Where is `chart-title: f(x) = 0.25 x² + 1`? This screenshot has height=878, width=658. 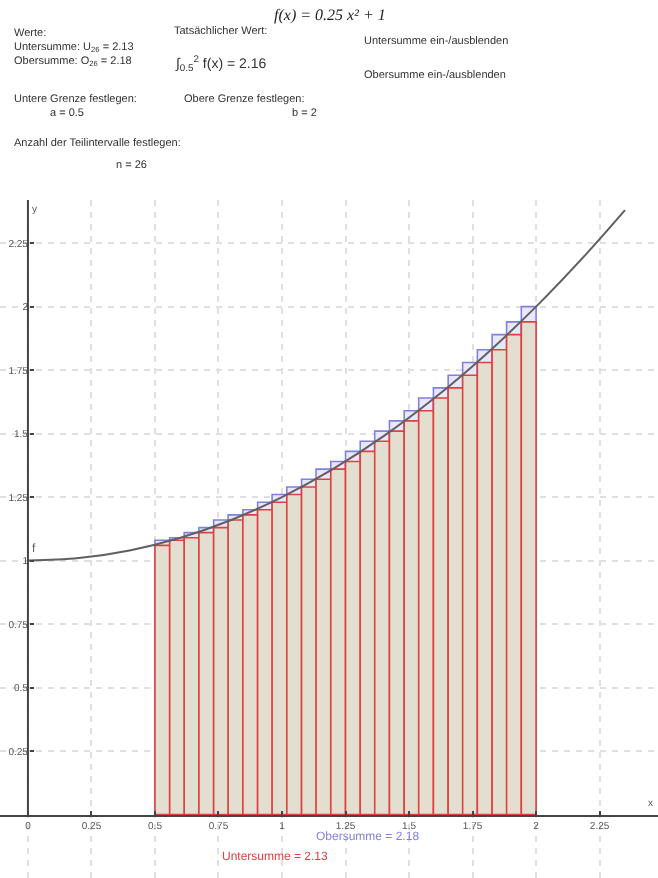 chart-title: f(x) = 0.25 x² + 1 is located at coordinates (330, 15).